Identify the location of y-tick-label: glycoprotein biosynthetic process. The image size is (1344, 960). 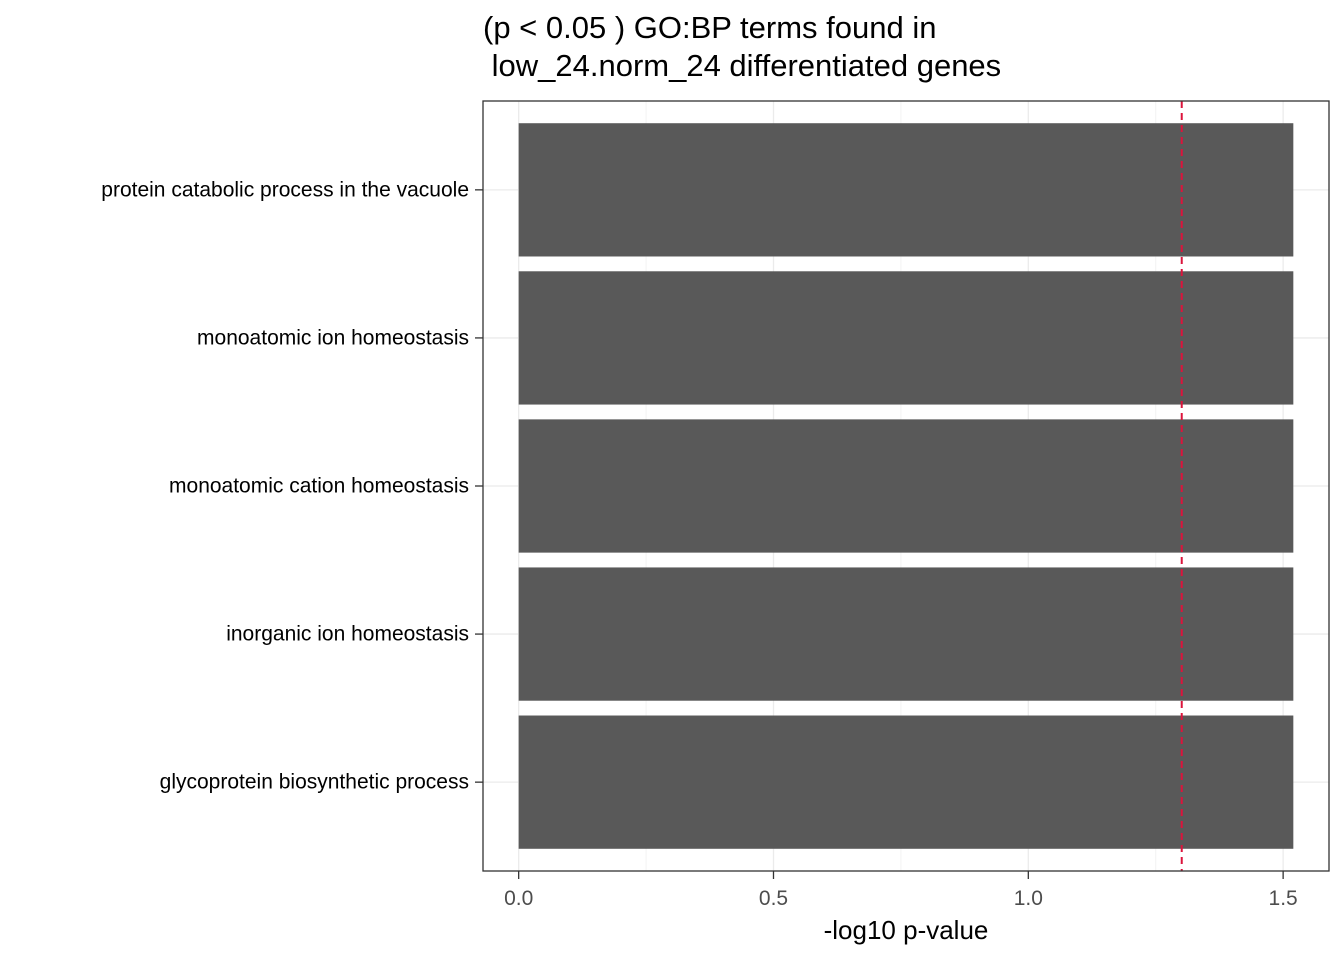
(314, 782).